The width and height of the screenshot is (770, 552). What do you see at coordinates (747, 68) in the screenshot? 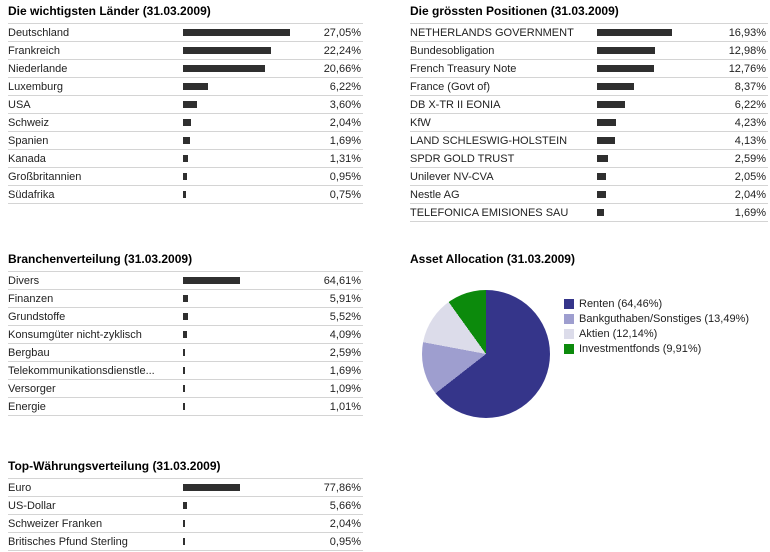
I see `row-value: 12,76%` at bounding box center [747, 68].